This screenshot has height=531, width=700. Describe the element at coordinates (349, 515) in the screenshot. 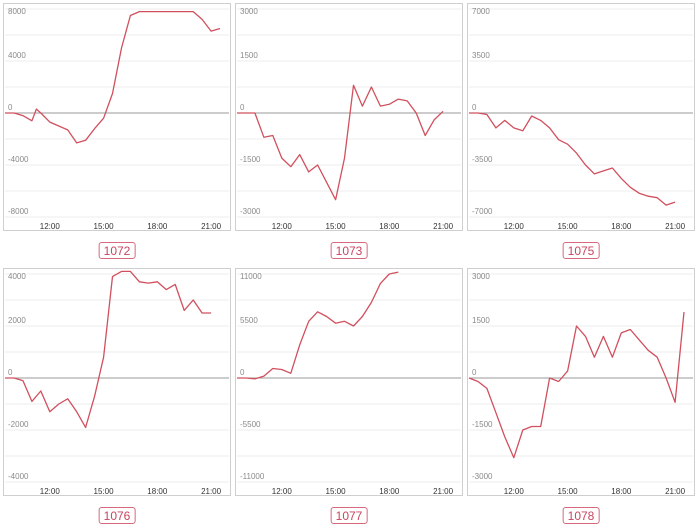

I see `chart-title-tag: 1077` at that location.